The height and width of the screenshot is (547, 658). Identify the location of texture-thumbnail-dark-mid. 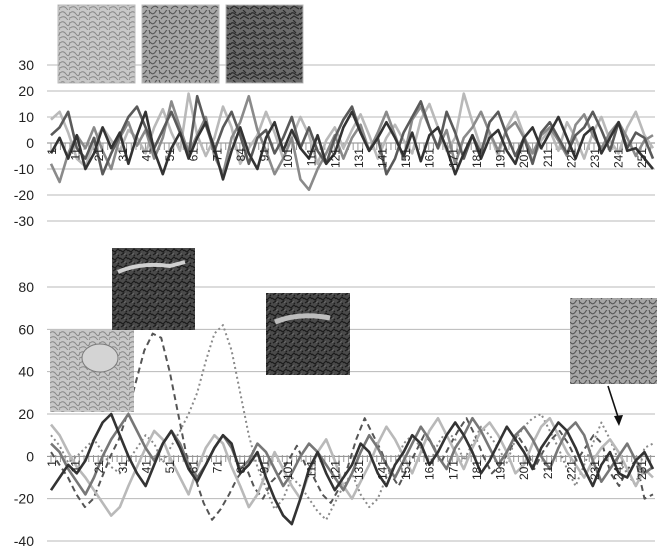
(308, 334).